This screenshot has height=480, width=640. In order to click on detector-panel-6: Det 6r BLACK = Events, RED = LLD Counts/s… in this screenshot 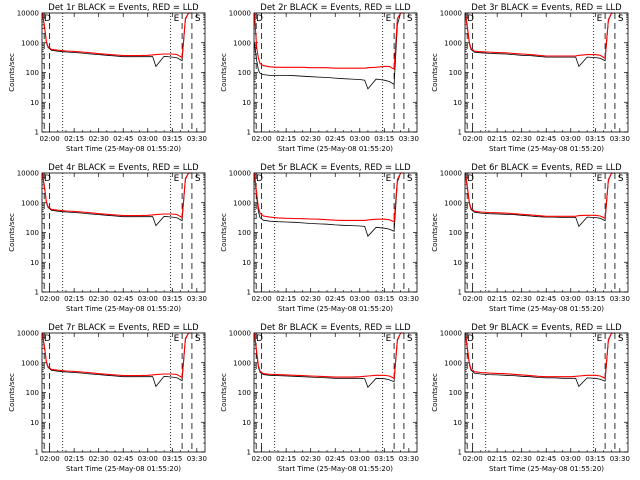, I will do `click(530, 238)`.